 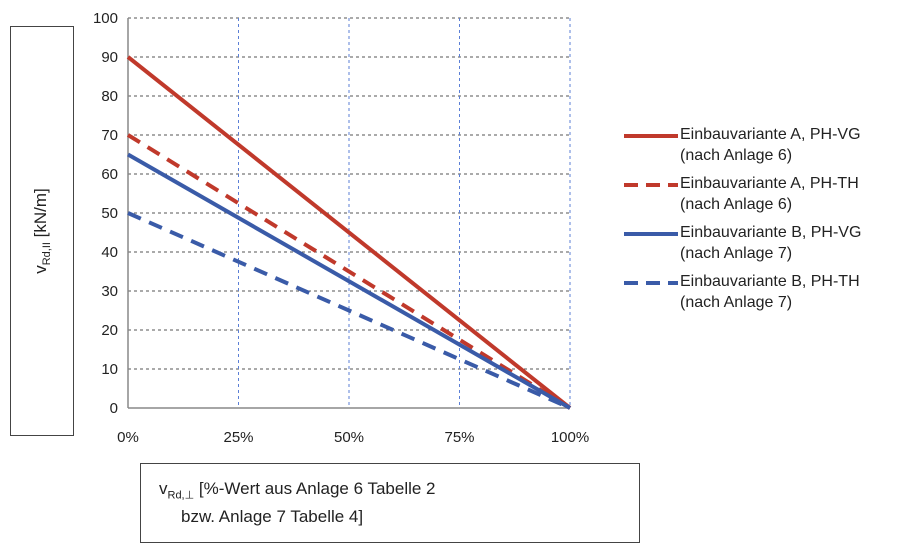 What do you see at coordinates (651, 185) in the screenshot?
I see `legend-swatch-a-th` at bounding box center [651, 185].